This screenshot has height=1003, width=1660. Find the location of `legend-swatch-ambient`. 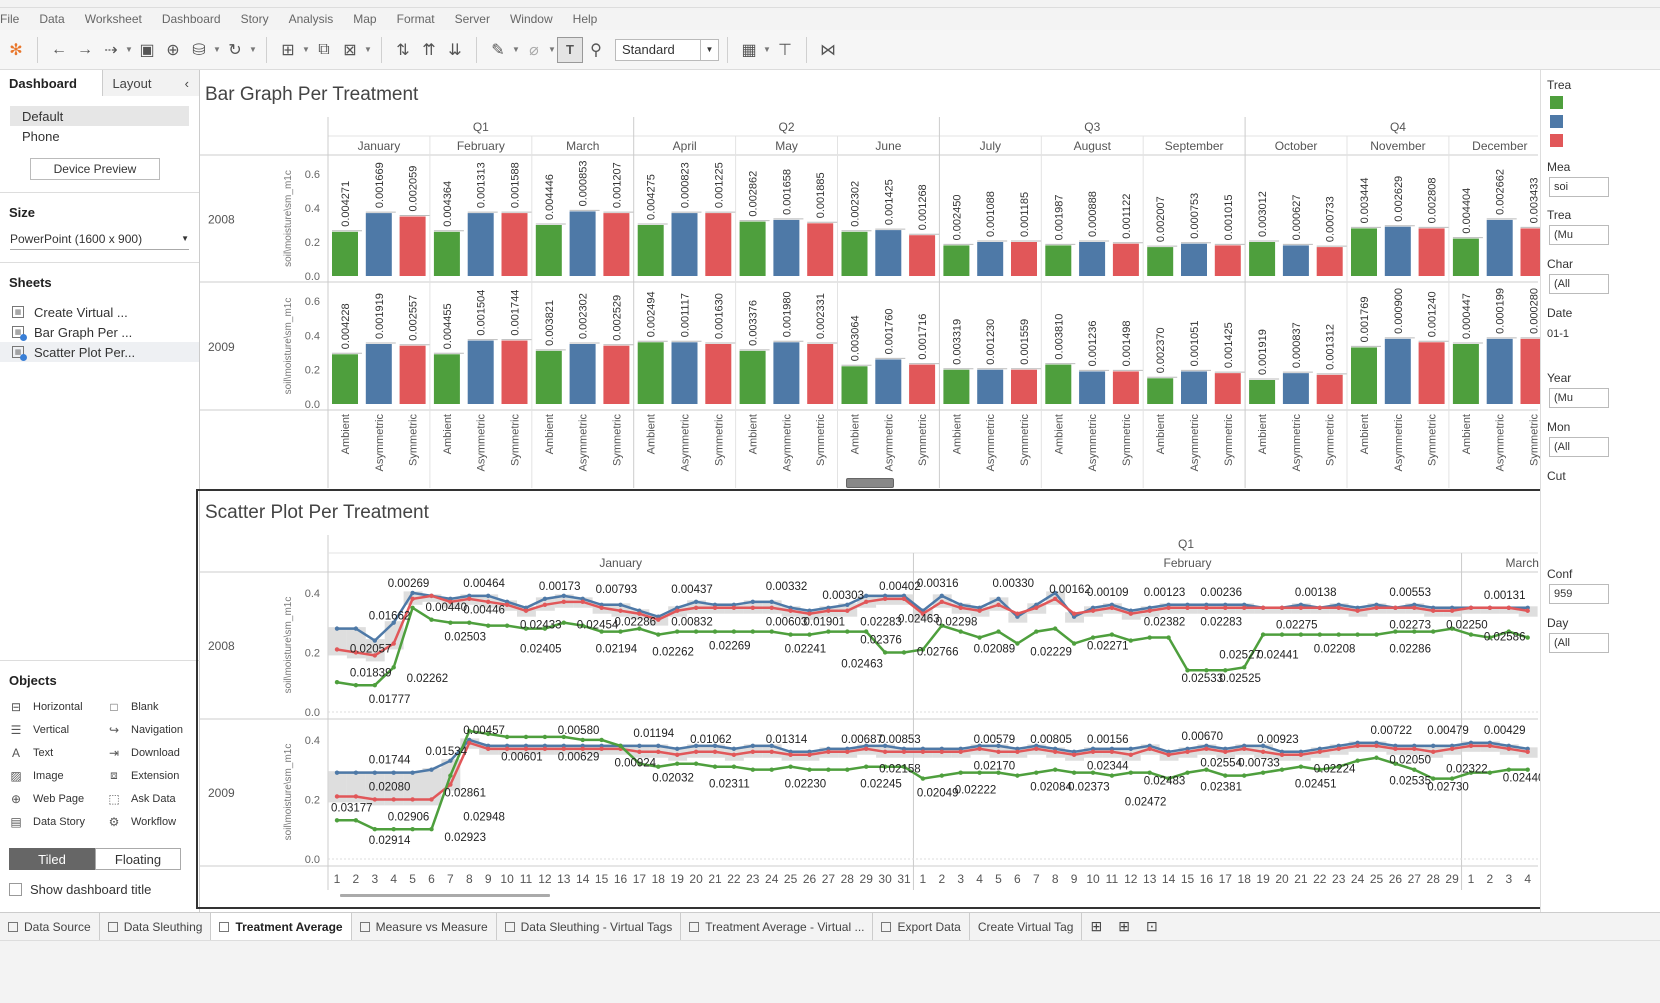

legend-swatch-ambient is located at coordinates (1556, 102).